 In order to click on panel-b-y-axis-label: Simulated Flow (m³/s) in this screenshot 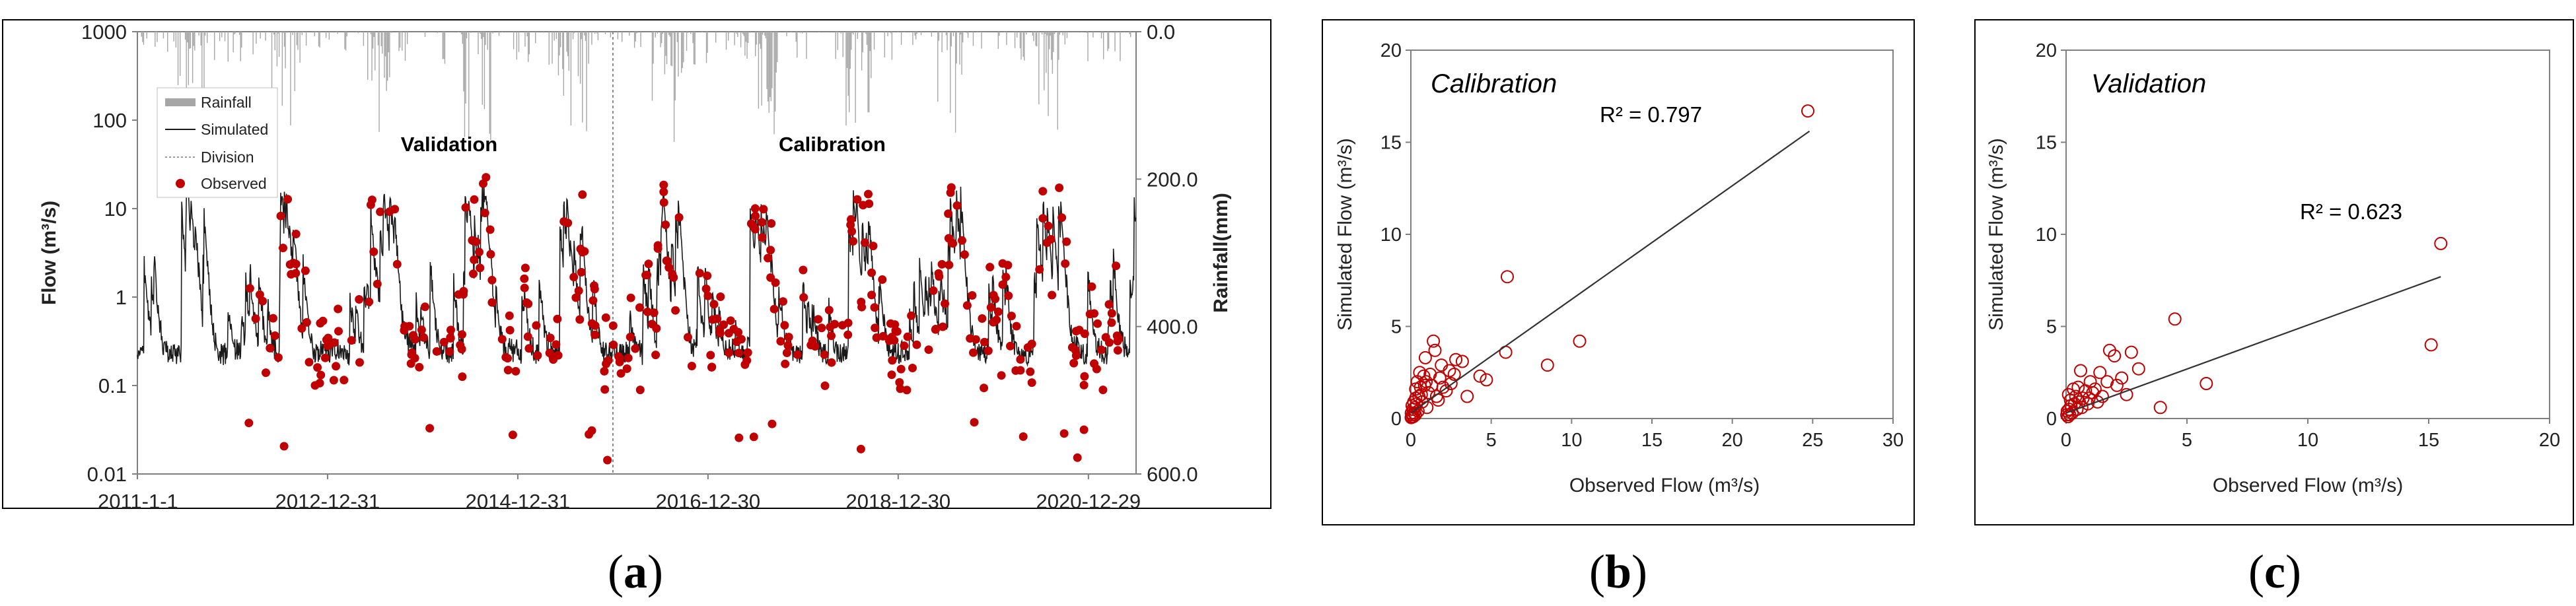, I will do `click(1345, 234)`.